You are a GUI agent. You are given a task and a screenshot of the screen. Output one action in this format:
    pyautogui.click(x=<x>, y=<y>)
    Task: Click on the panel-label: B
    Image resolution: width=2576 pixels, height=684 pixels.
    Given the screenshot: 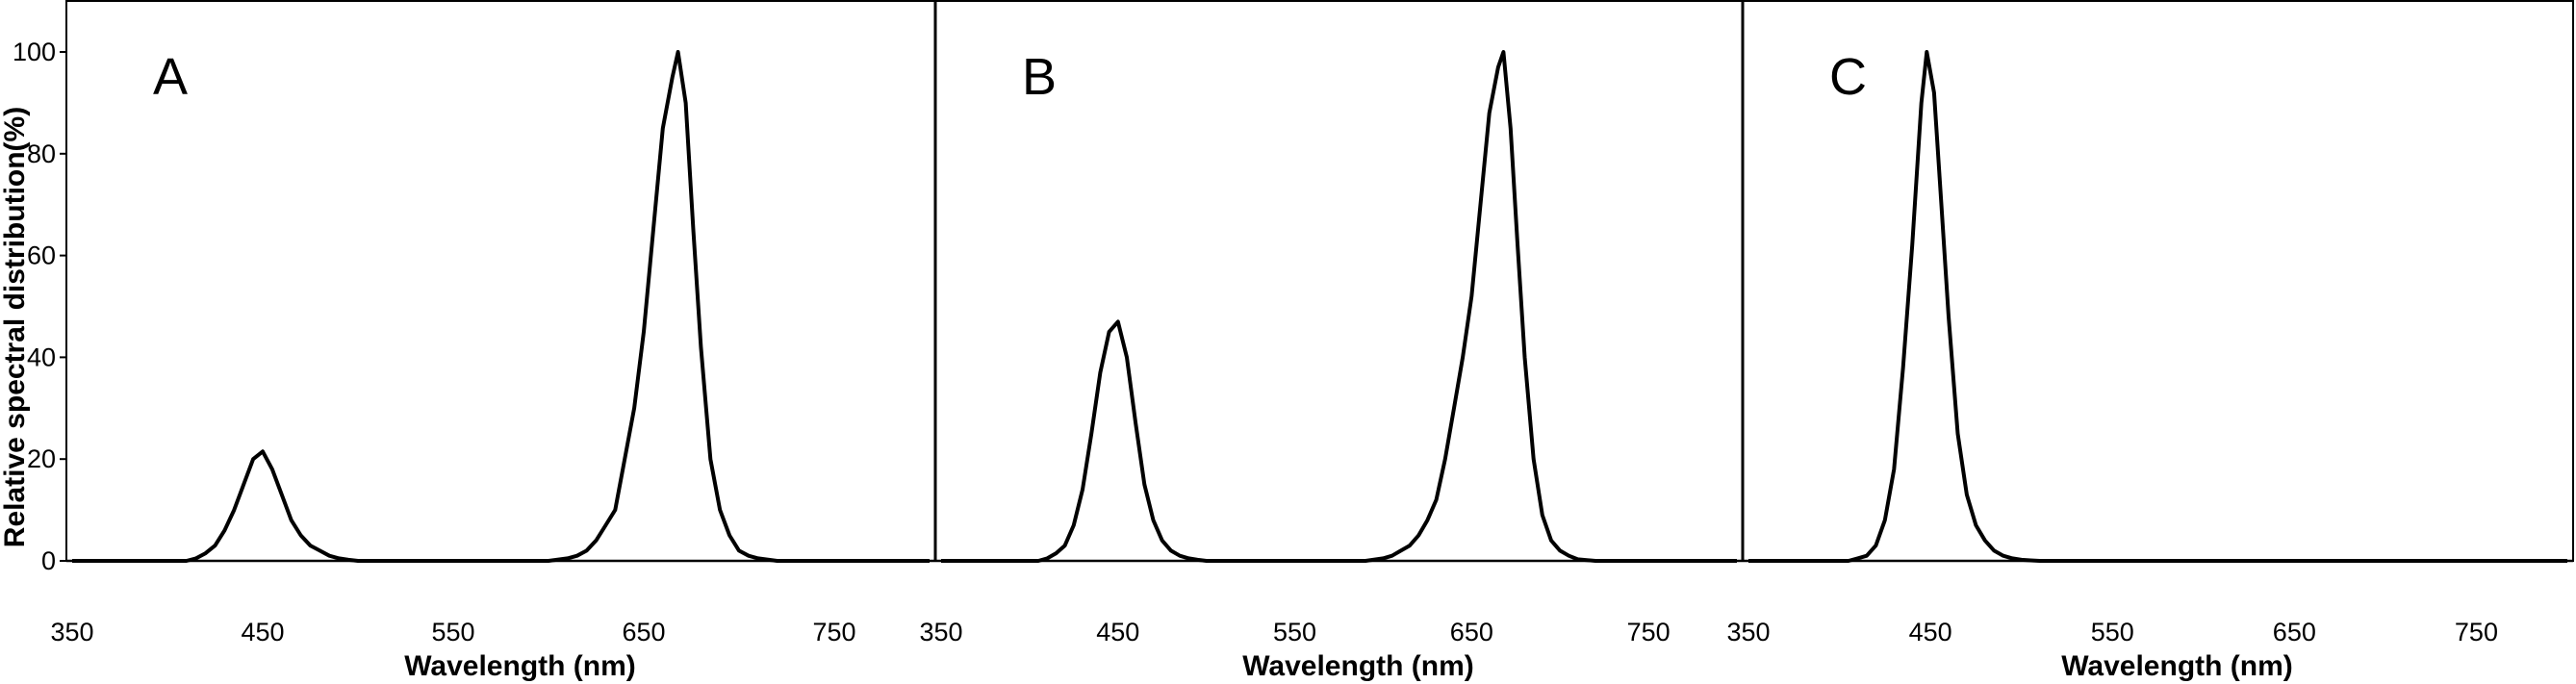 What is the action you would take?
    pyautogui.click(x=1039, y=77)
    